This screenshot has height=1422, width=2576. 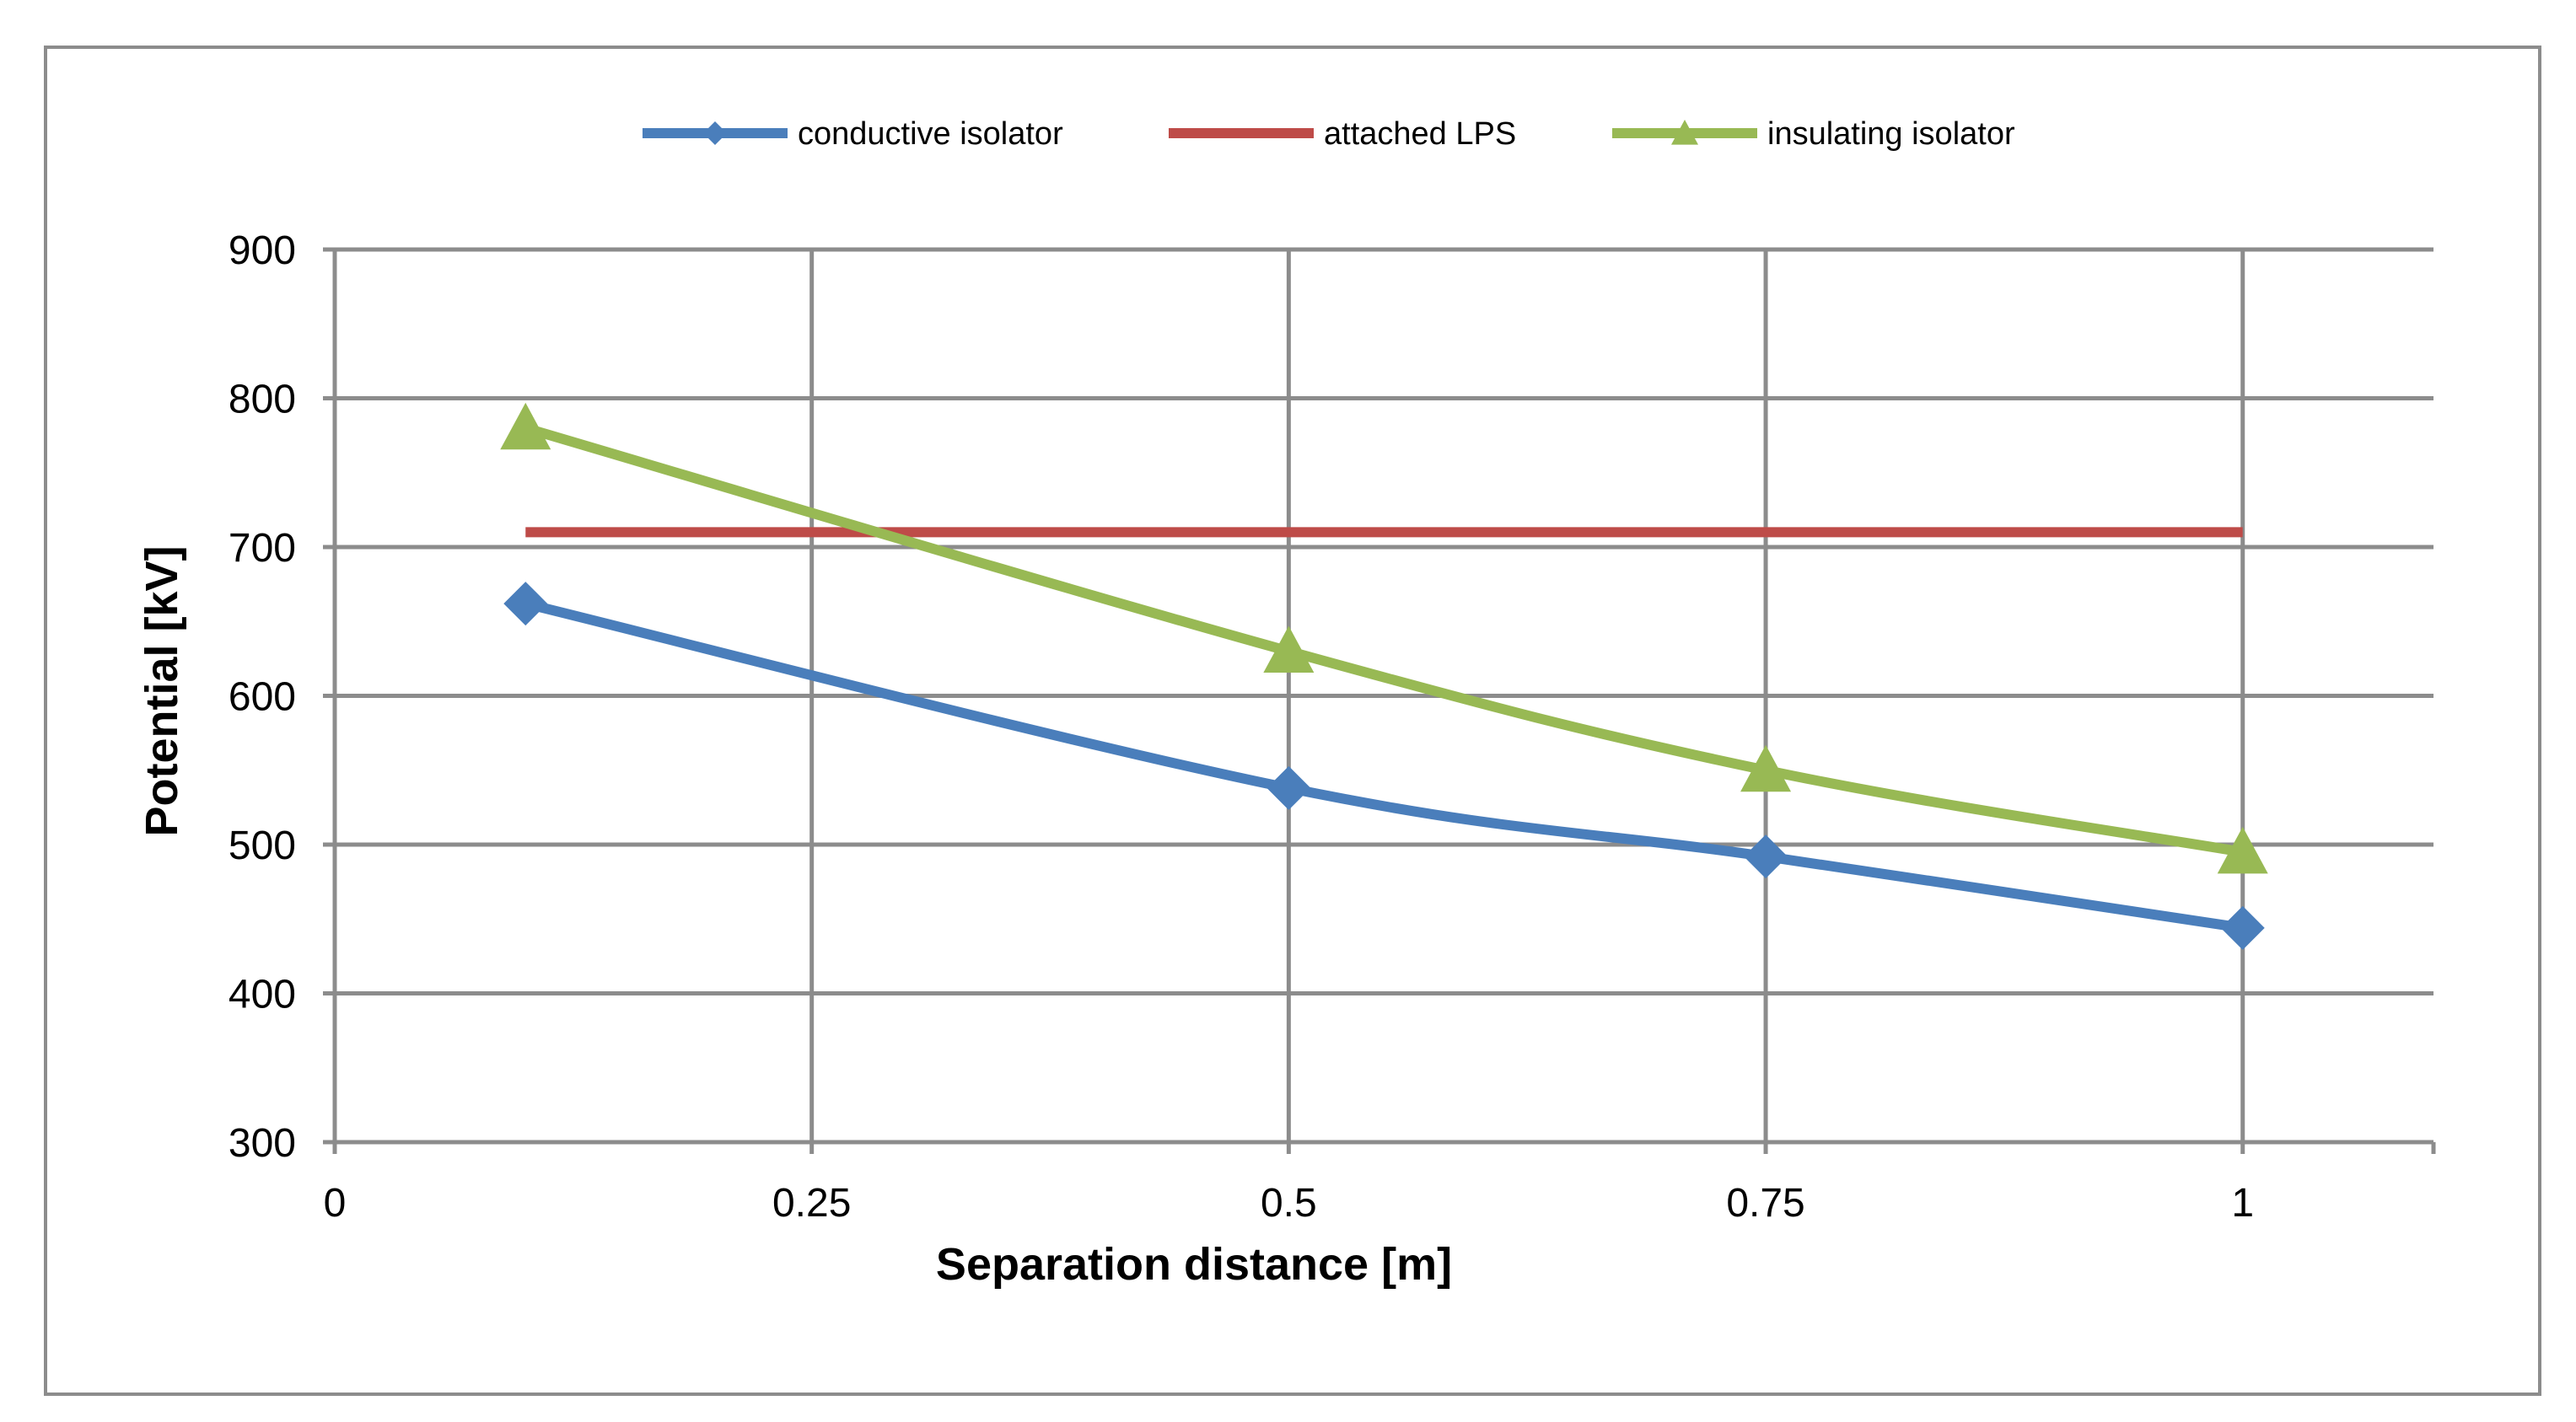 I want to click on x-tick-label: 0.75, so click(x=1765, y=1203).